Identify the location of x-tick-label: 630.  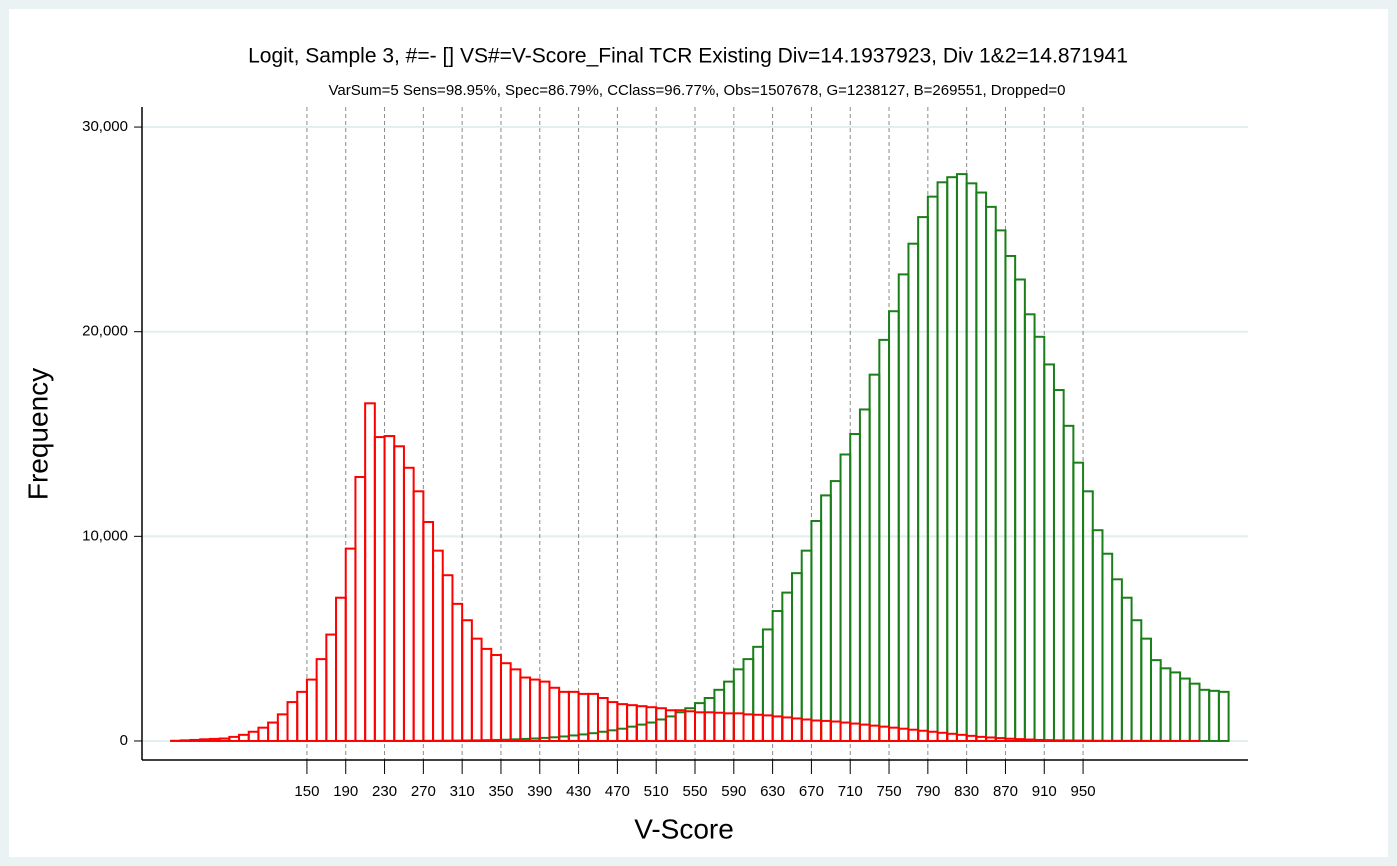
(772, 791).